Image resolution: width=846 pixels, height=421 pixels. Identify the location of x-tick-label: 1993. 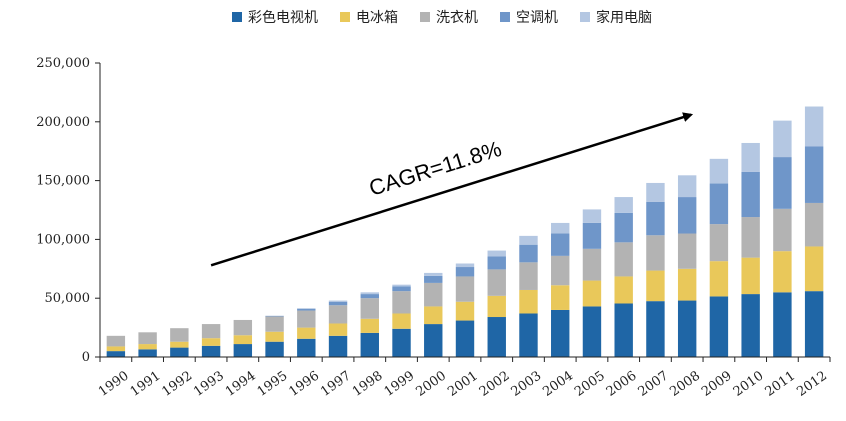
(209, 383).